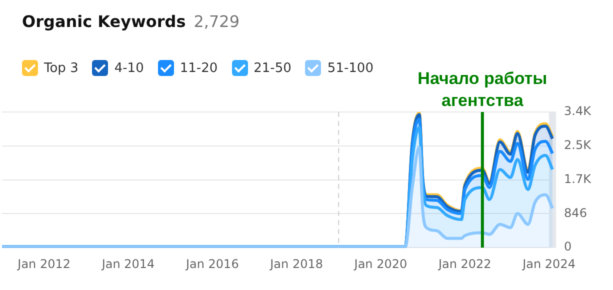  What do you see at coordinates (464, 263) in the screenshot?
I see `x-tick-label: Jan 2022` at bounding box center [464, 263].